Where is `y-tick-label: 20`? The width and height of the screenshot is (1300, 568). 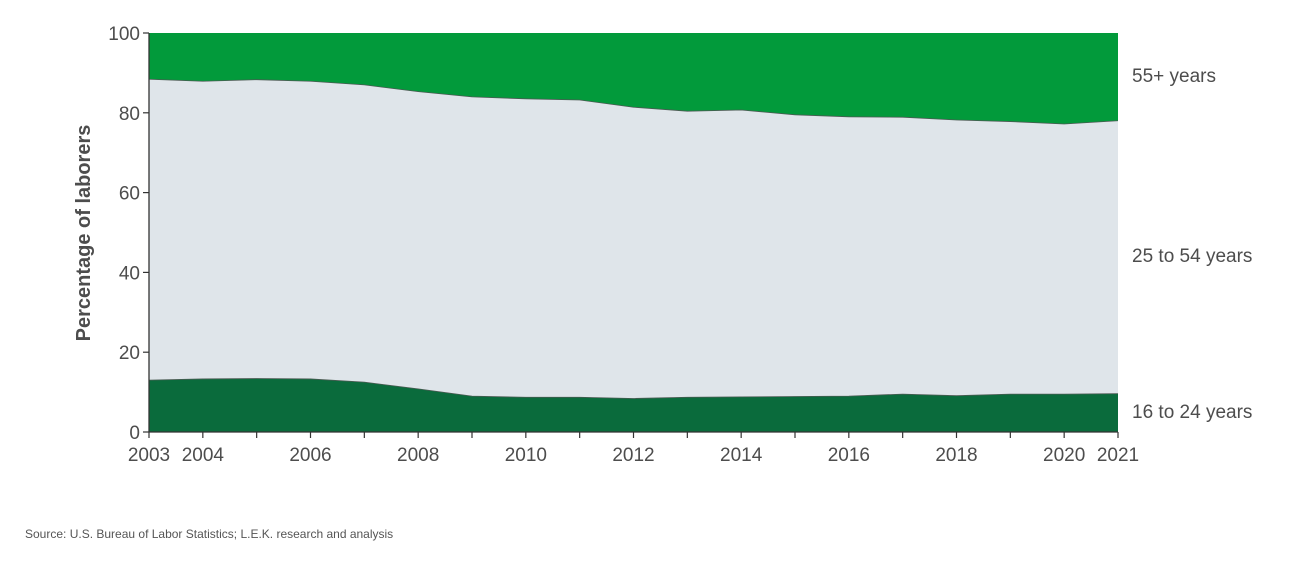 y-tick-label: 20 is located at coordinates (129, 353).